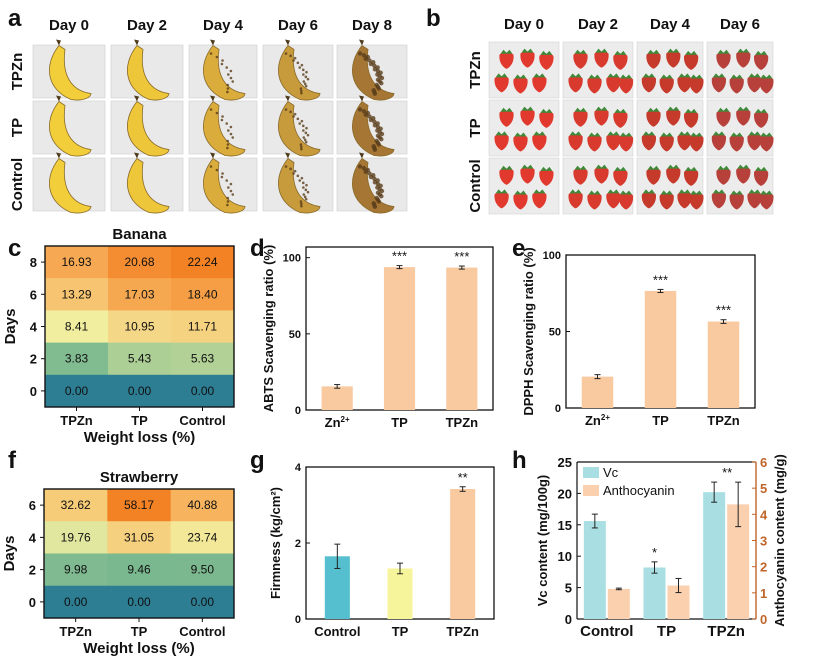 Image resolution: width=815 pixels, height=661 pixels. I want to click on panel-label-c: c, so click(14, 248).